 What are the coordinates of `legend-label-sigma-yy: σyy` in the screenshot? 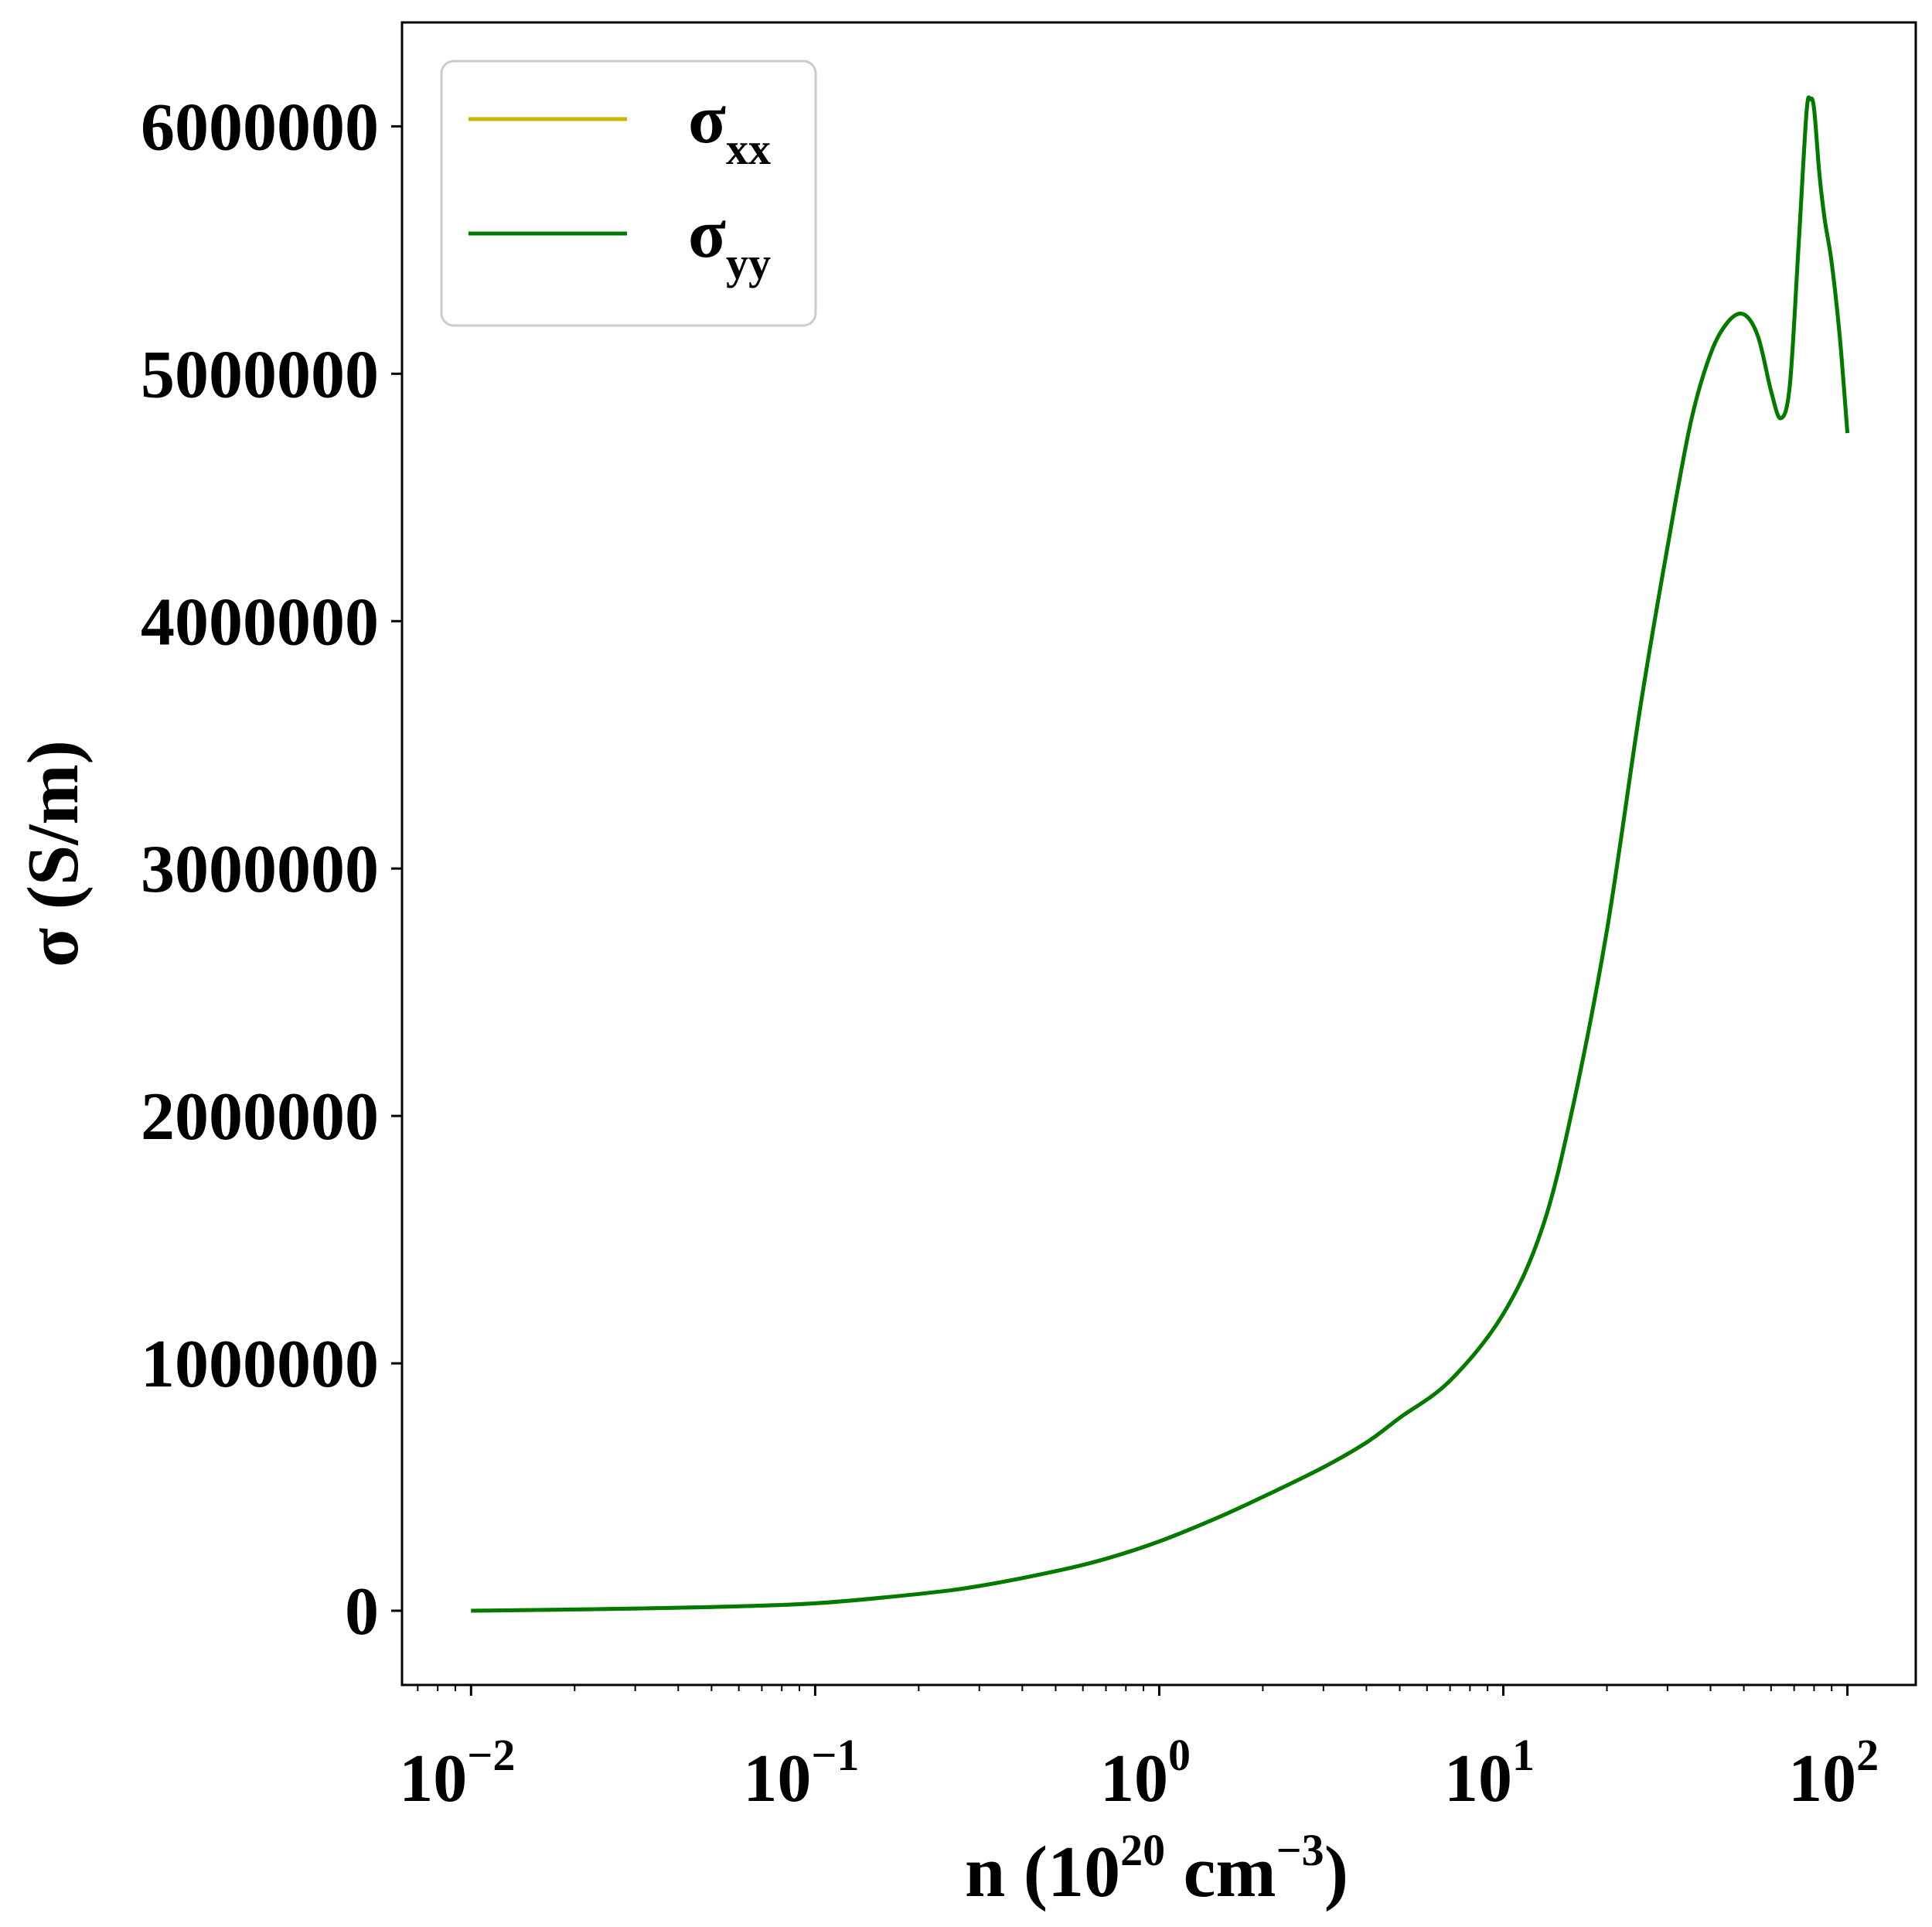 It's located at (729, 242).